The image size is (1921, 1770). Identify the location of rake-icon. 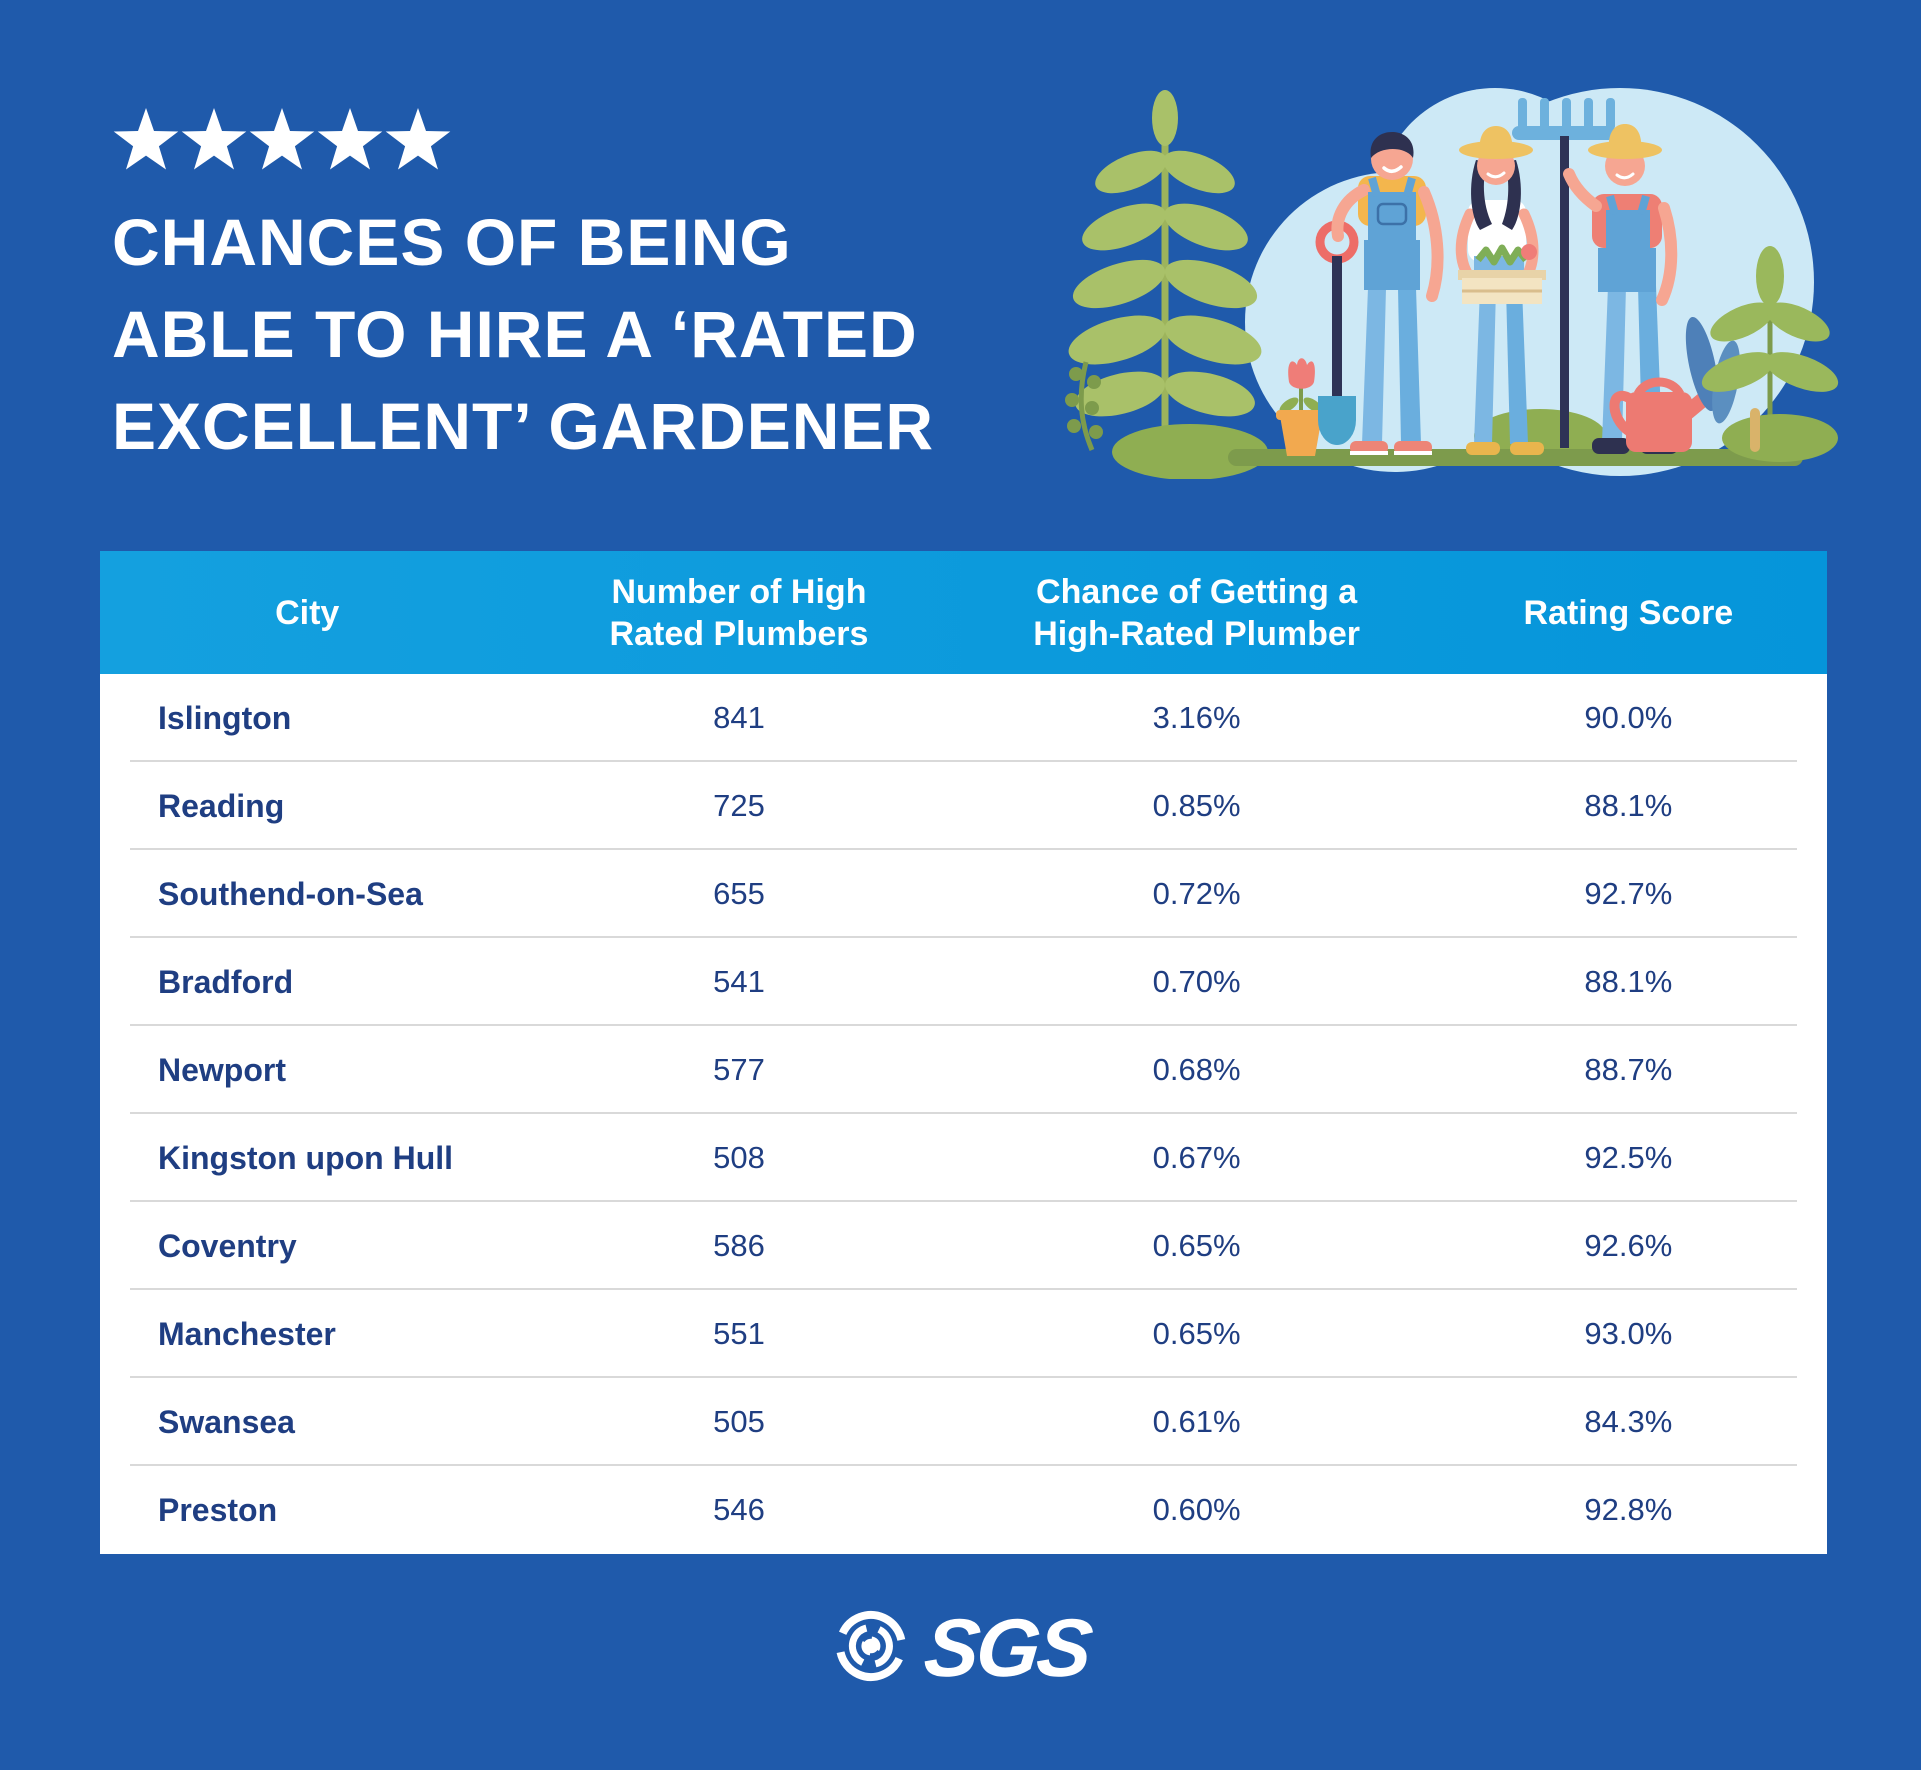
(1564, 273).